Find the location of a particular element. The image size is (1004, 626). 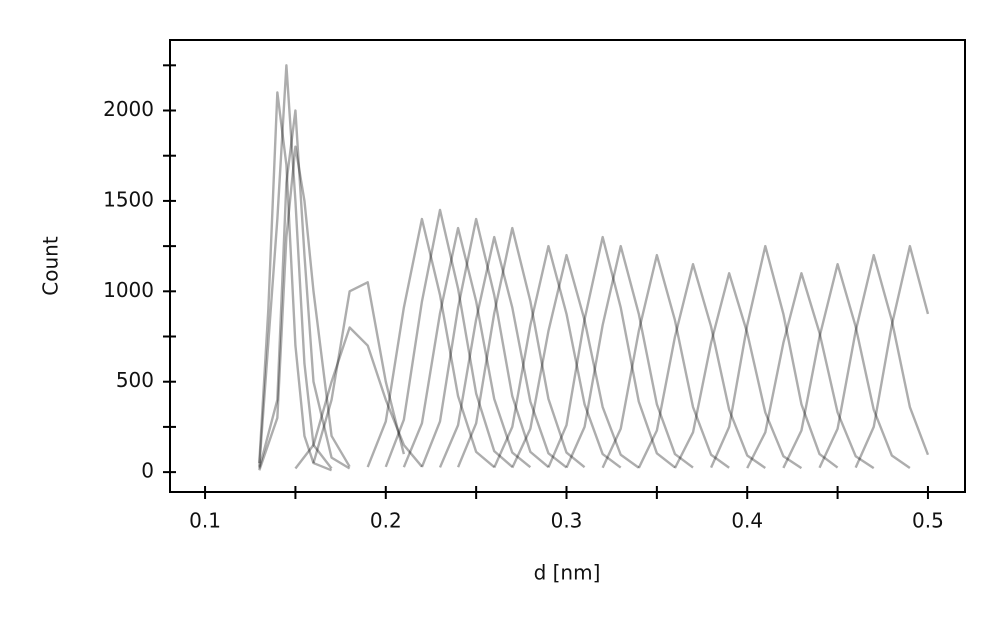

x-tick-label: 0.1 is located at coordinates (205, 521).